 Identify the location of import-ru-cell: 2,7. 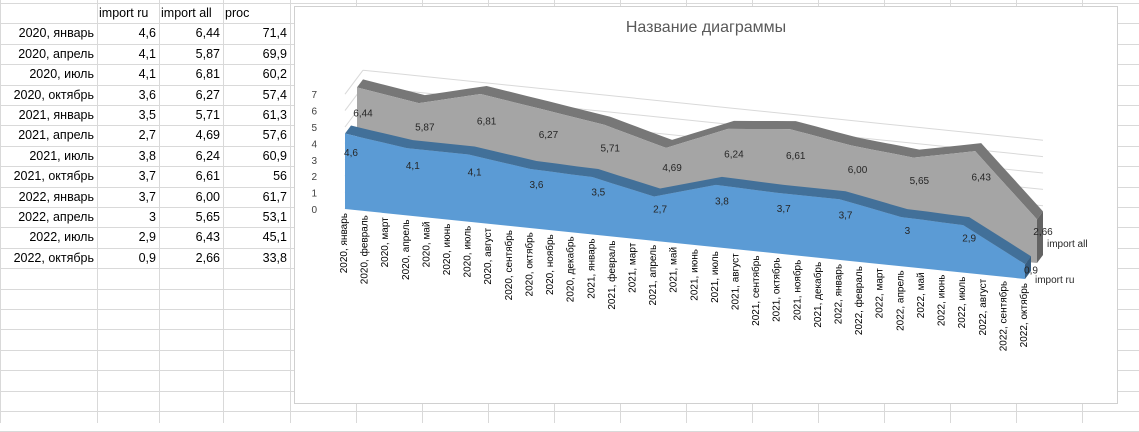
(147, 135).